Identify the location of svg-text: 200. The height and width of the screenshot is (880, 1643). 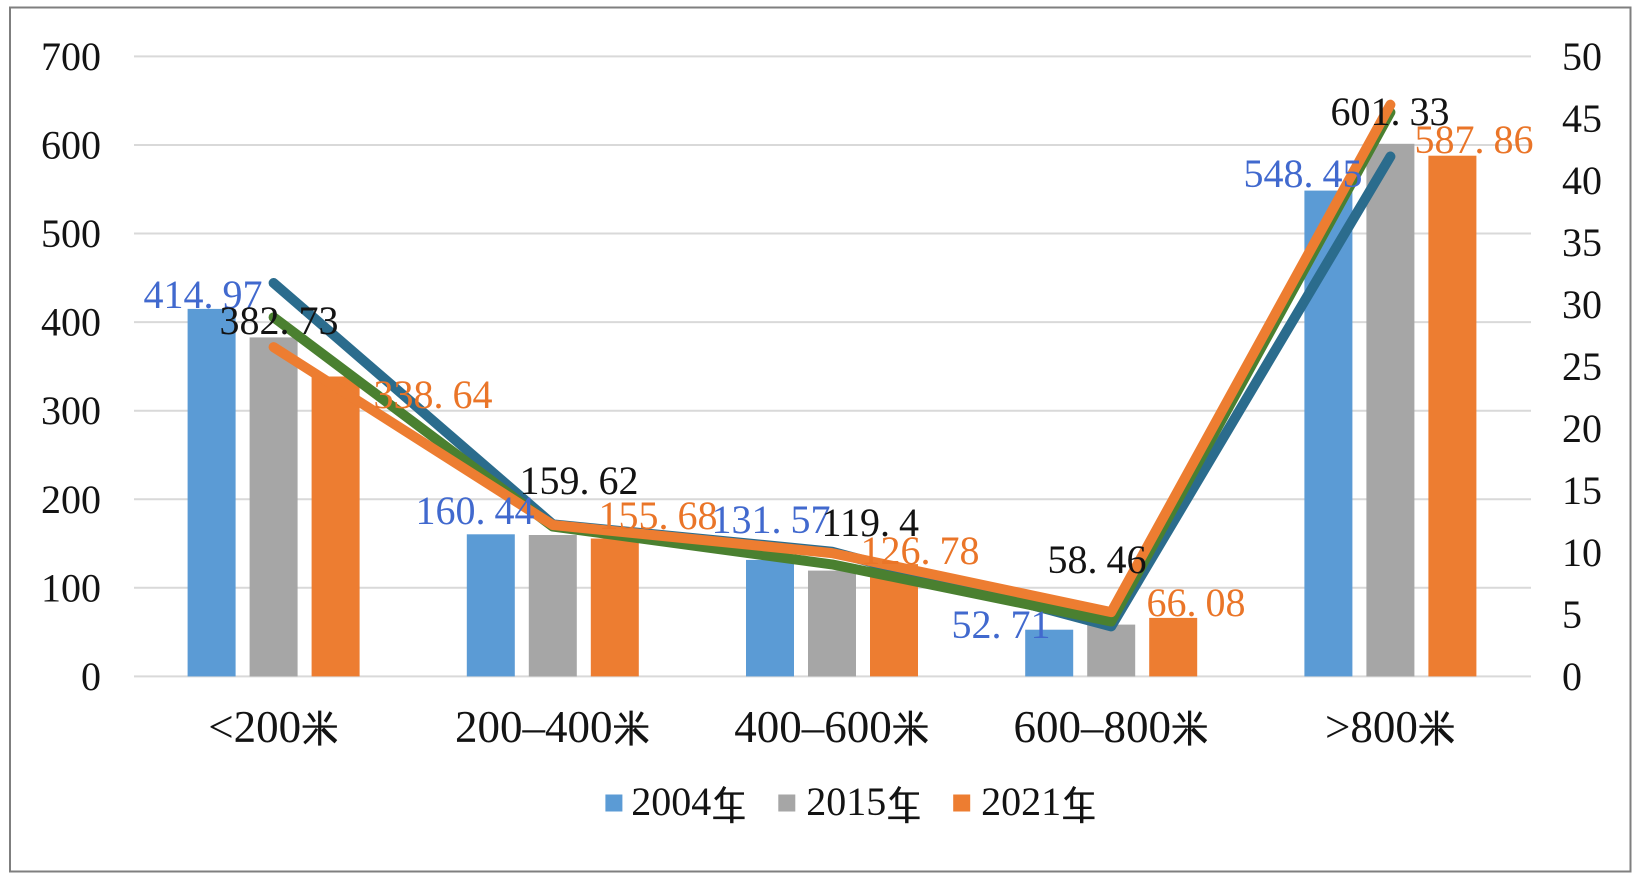
(71, 499).